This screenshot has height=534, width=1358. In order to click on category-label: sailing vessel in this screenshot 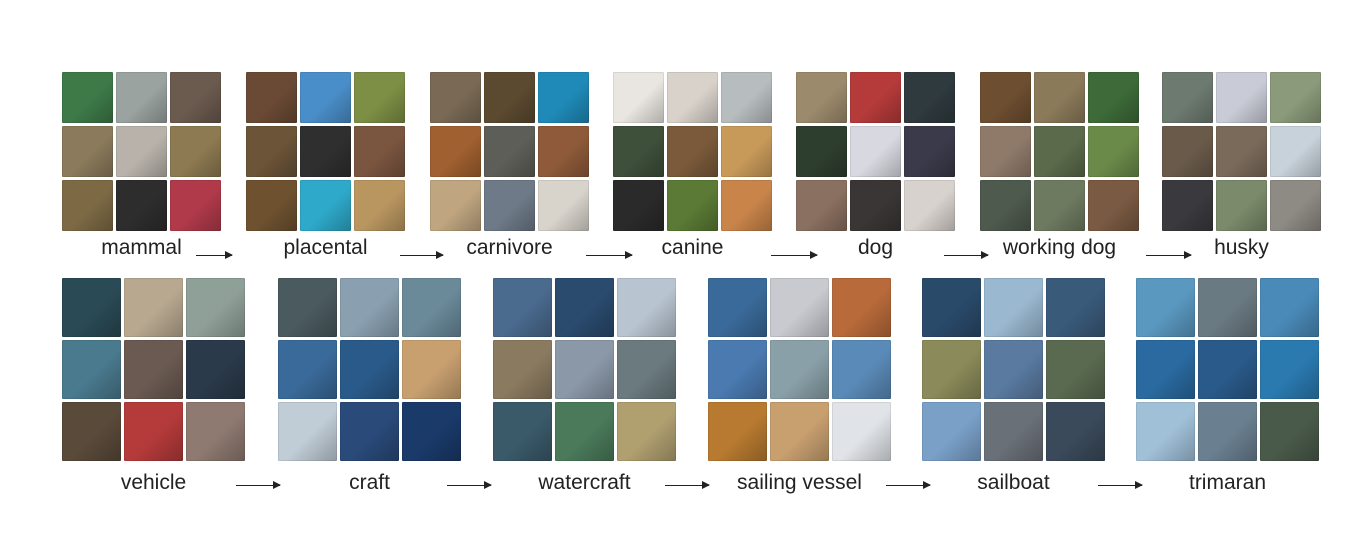, I will do `click(799, 482)`.